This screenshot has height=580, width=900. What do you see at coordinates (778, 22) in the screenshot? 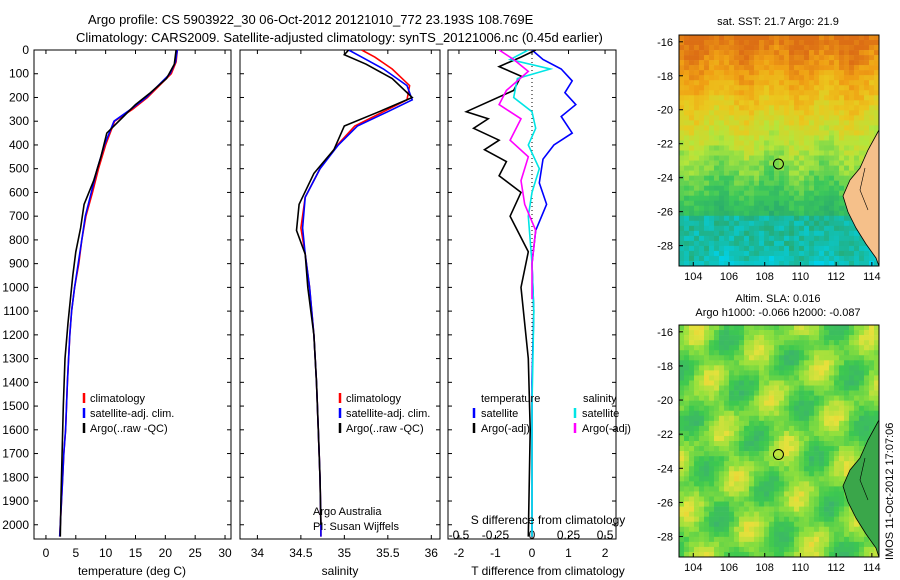
I see `sst-map-title: sat. SST: 21.7 Argo: 21.9` at bounding box center [778, 22].